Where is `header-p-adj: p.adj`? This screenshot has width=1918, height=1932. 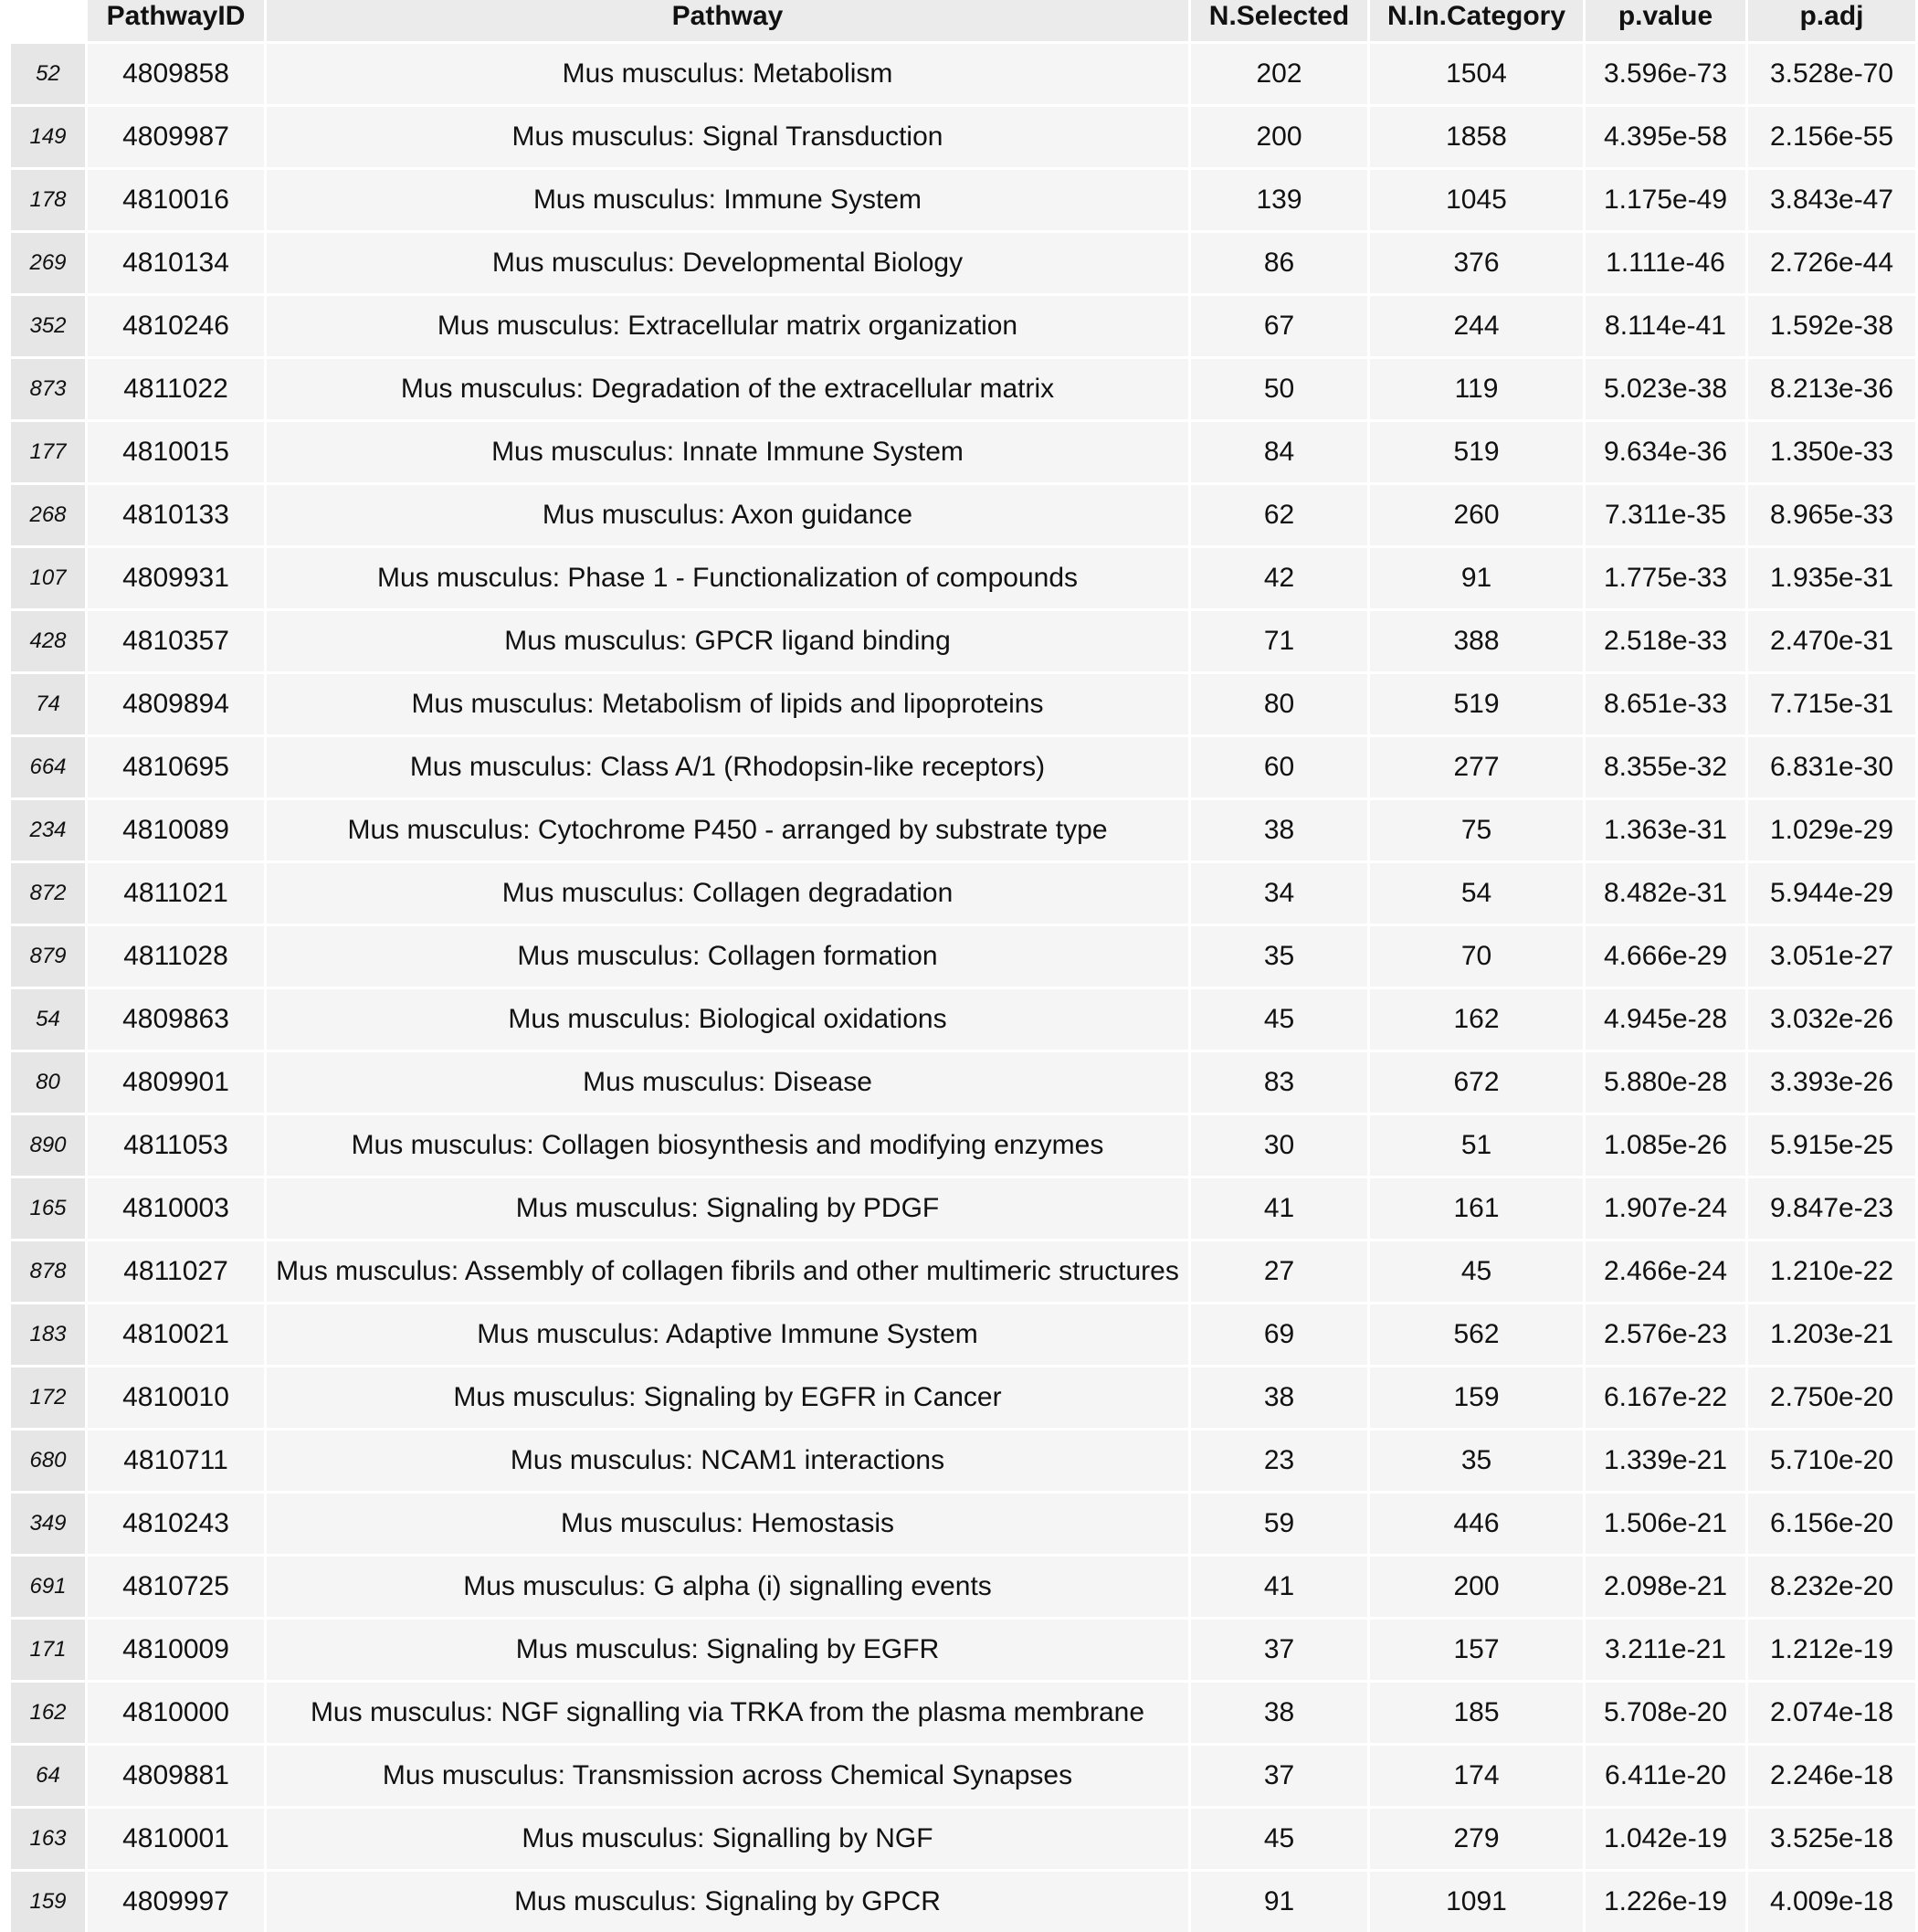
header-p-adj: p.adj is located at coordinates (1833, 20).